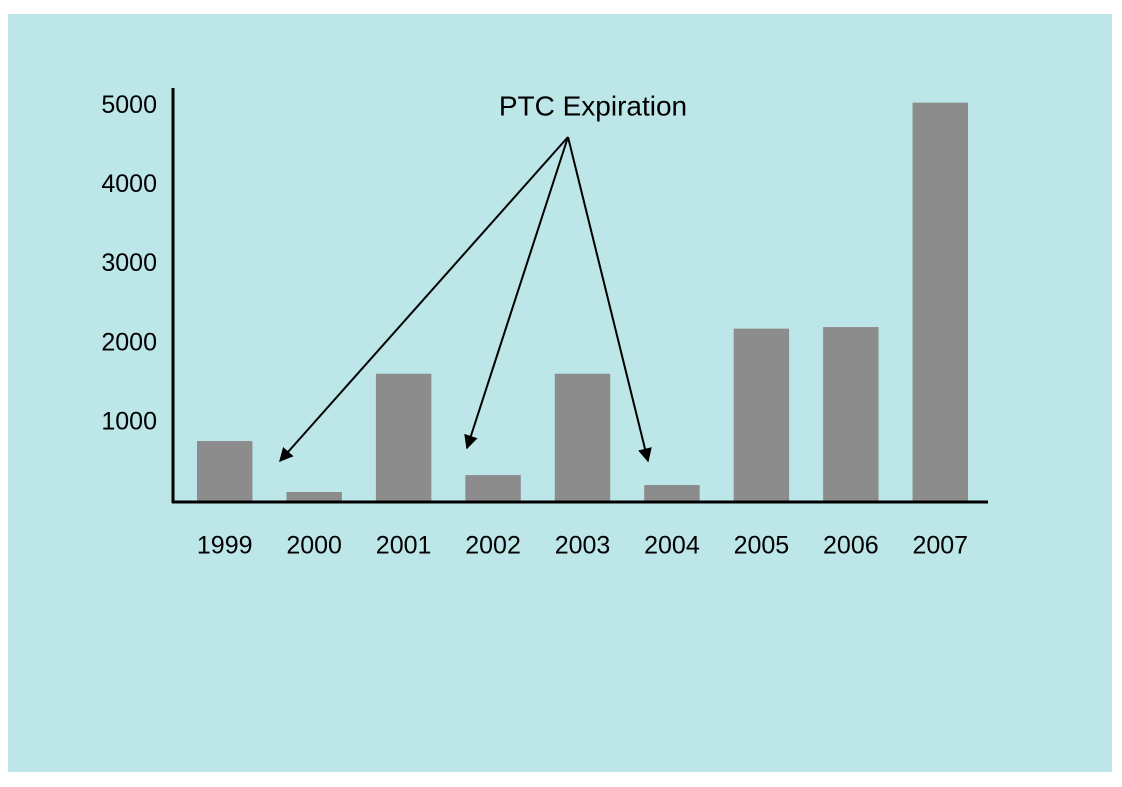 The height and width of the screenshot is (787, 1122). What do you see at coordinates (225, 546) in the screenshot?
I see `x-tick-label: 1999` at bounding box center [225, 546].